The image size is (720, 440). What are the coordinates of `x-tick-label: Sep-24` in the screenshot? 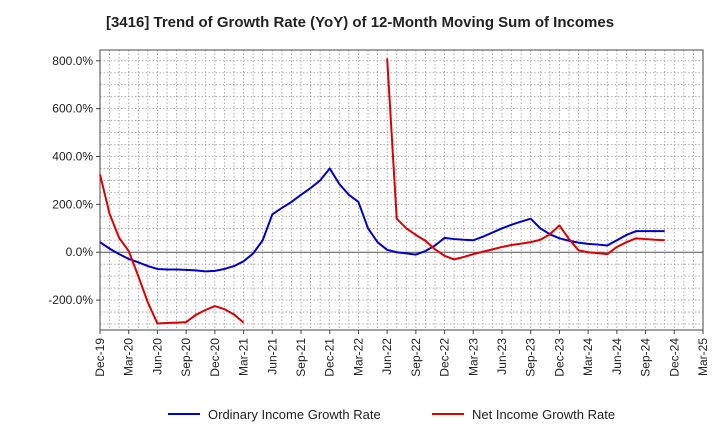 It's located at (646, 357).